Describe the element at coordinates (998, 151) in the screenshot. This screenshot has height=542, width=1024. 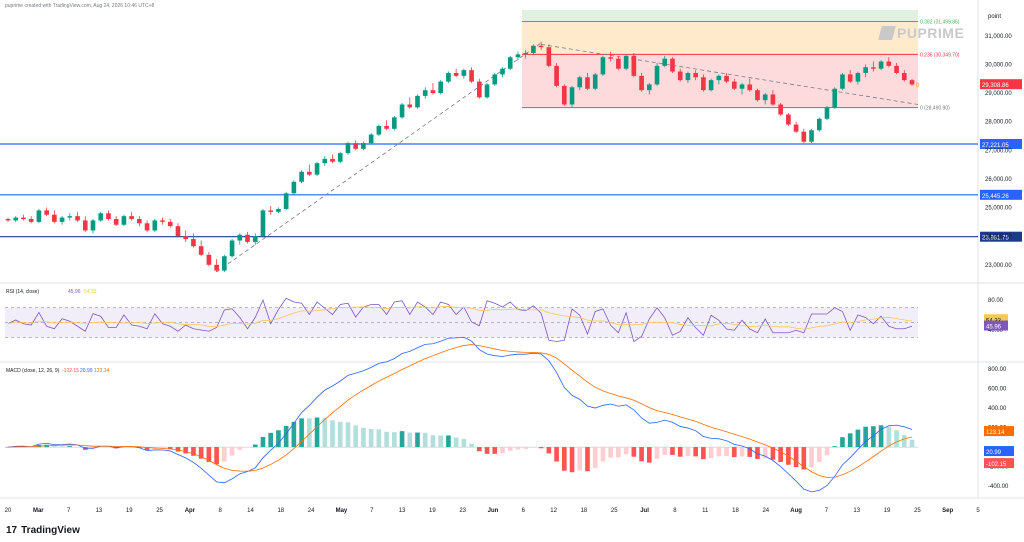
I see `price-axis-tick: 27,000.00` at that location.